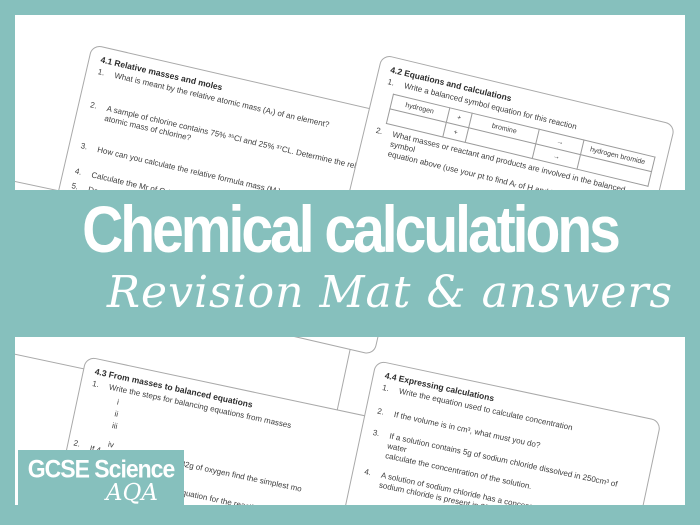 This screenshot has height=525, width=700. What do you see at coordinates (131, 493) in the screenshot?
I see `exam-board-name: AQA` at bounding box center [131, 493].